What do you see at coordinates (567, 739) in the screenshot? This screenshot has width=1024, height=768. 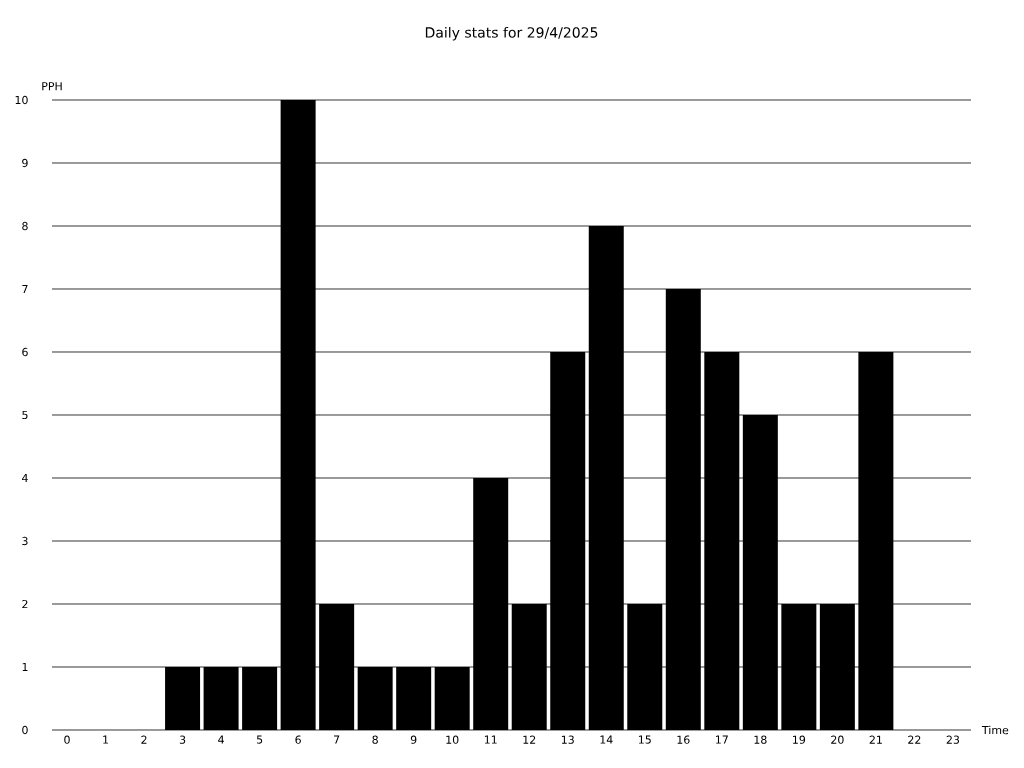 I see `x-tick-label: 13` at bounding box center [567, 739].